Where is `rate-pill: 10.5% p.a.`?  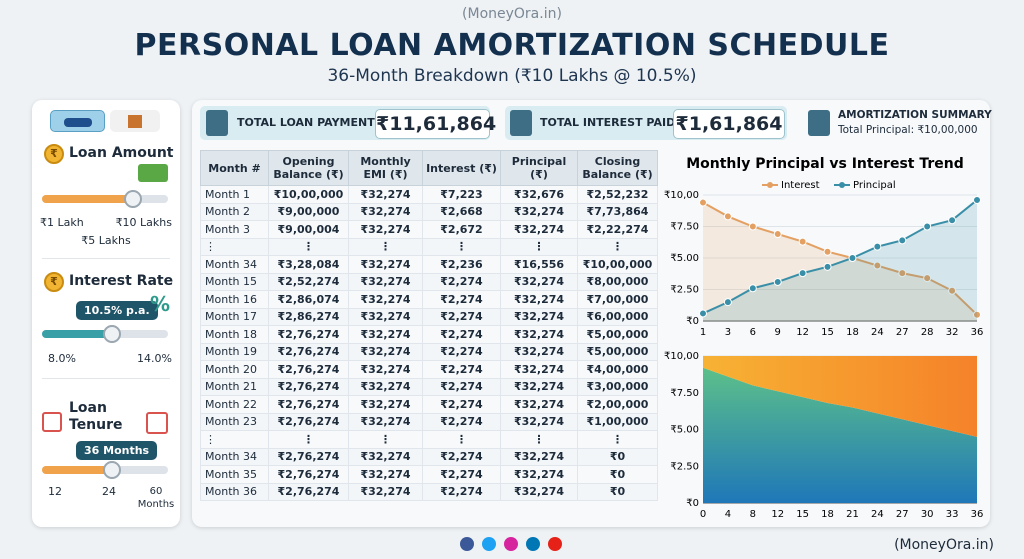
rate-pill: 10.5% p.a. is located at coordinates (117, 310).